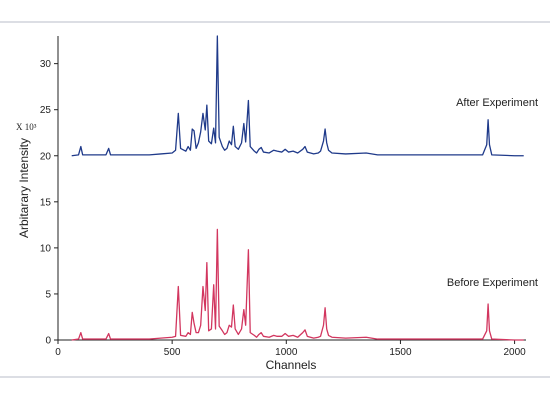 This screenshot has height=405, width=550. Describe the element at coordinates (46, 248) in the screenshot. I see `y-tick-label: 10` at that location.